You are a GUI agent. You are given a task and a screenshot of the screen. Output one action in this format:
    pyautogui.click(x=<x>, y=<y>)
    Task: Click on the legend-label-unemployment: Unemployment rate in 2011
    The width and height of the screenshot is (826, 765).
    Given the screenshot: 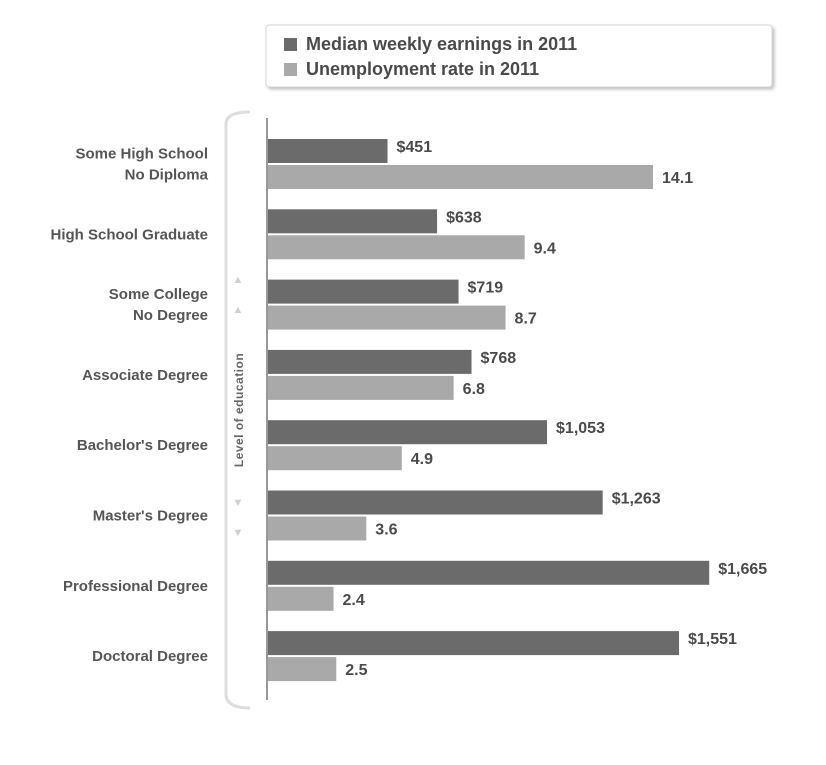 What is the action you would take?
    pyautogui.click(x=422, y=69)
    